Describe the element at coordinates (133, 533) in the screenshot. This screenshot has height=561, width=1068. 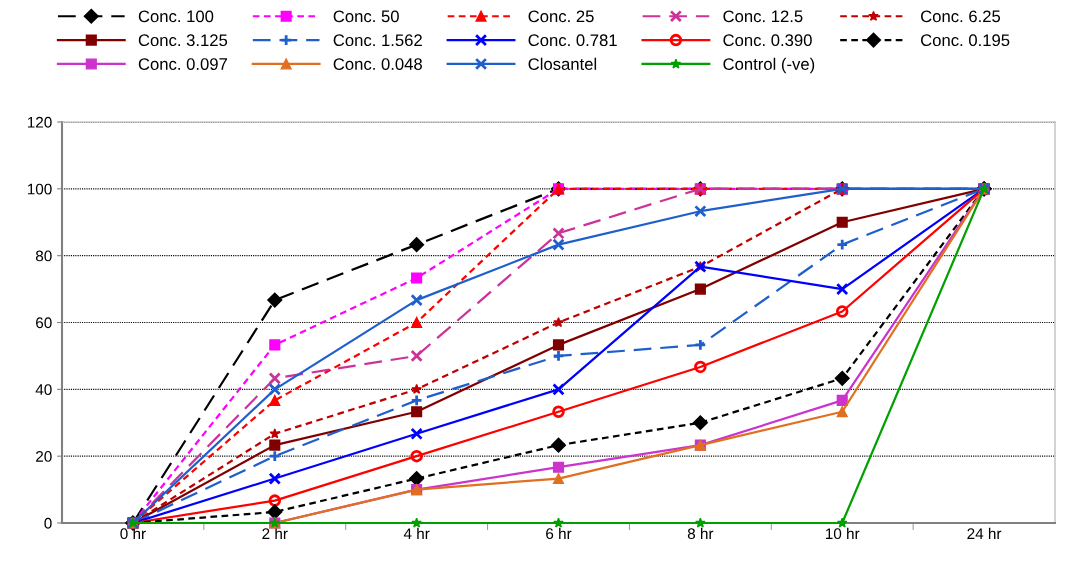
I see `x-tick-label: 0 hr` at that location.